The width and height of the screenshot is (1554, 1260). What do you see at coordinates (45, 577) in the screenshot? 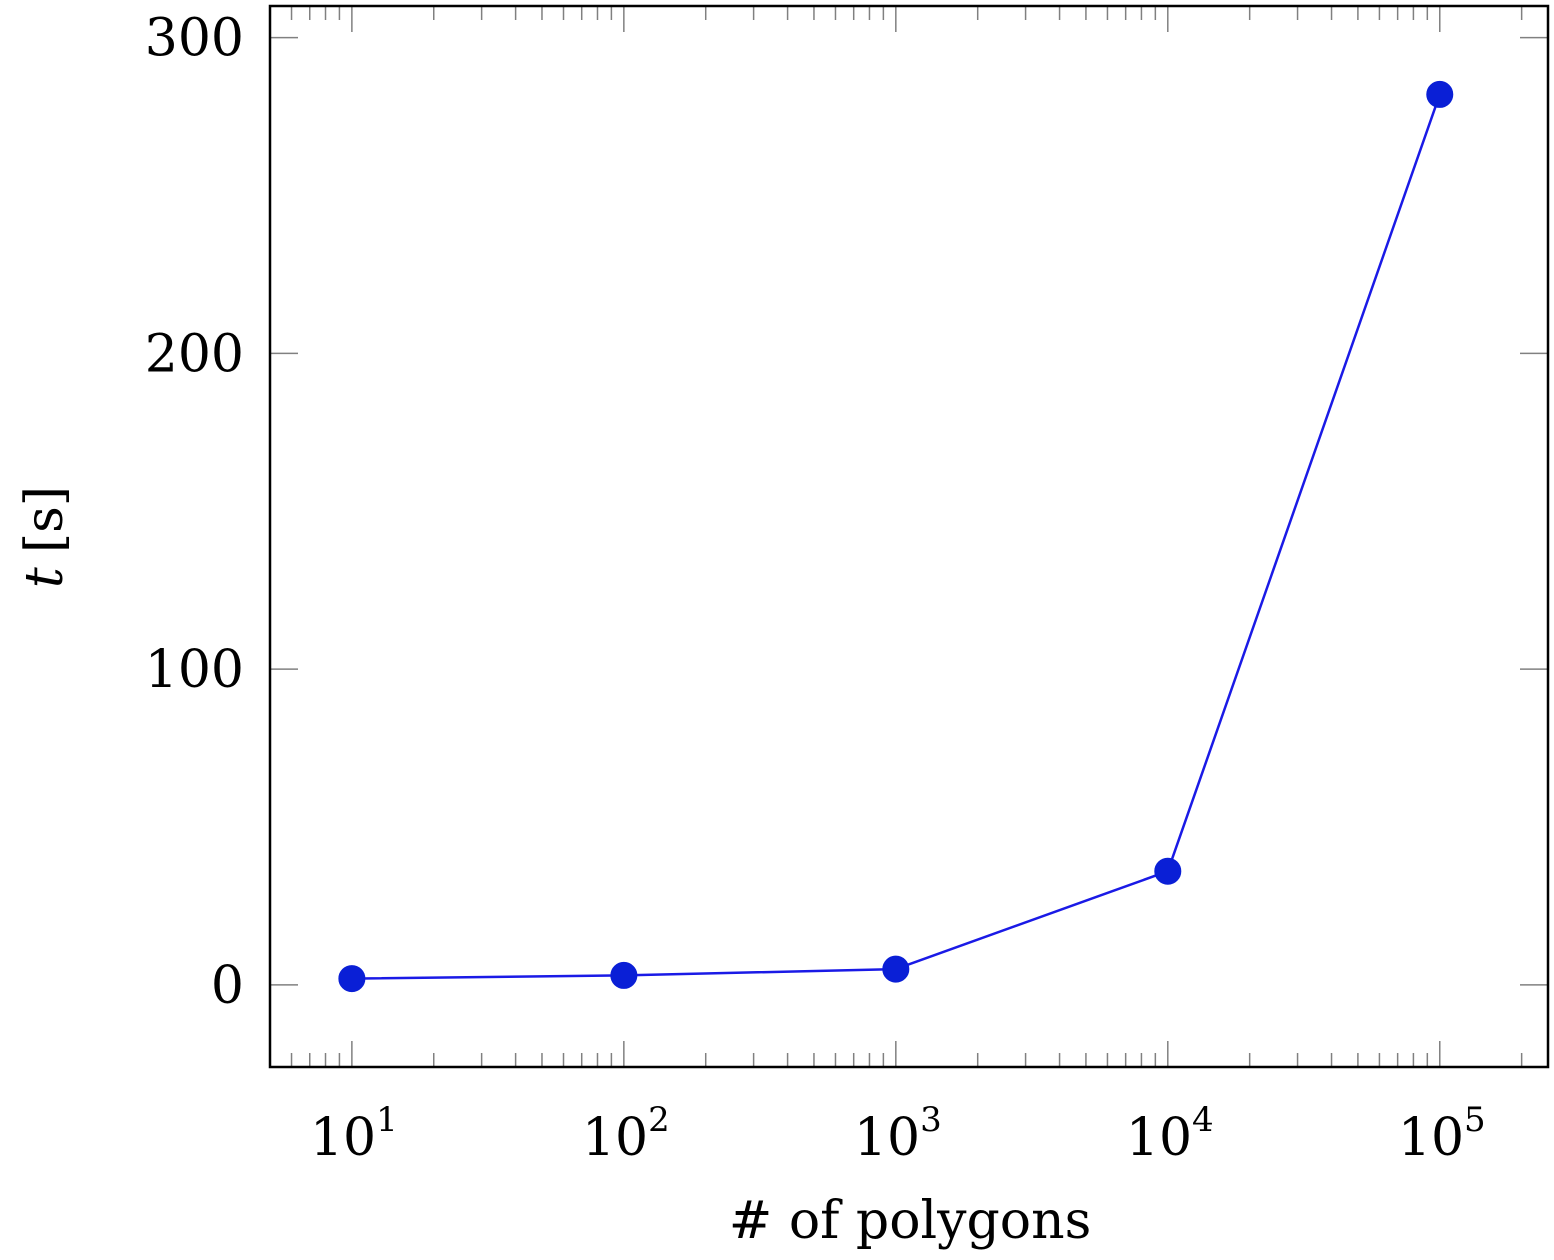
I see `y-axis-variable: t` at bounding box center [45, 577].